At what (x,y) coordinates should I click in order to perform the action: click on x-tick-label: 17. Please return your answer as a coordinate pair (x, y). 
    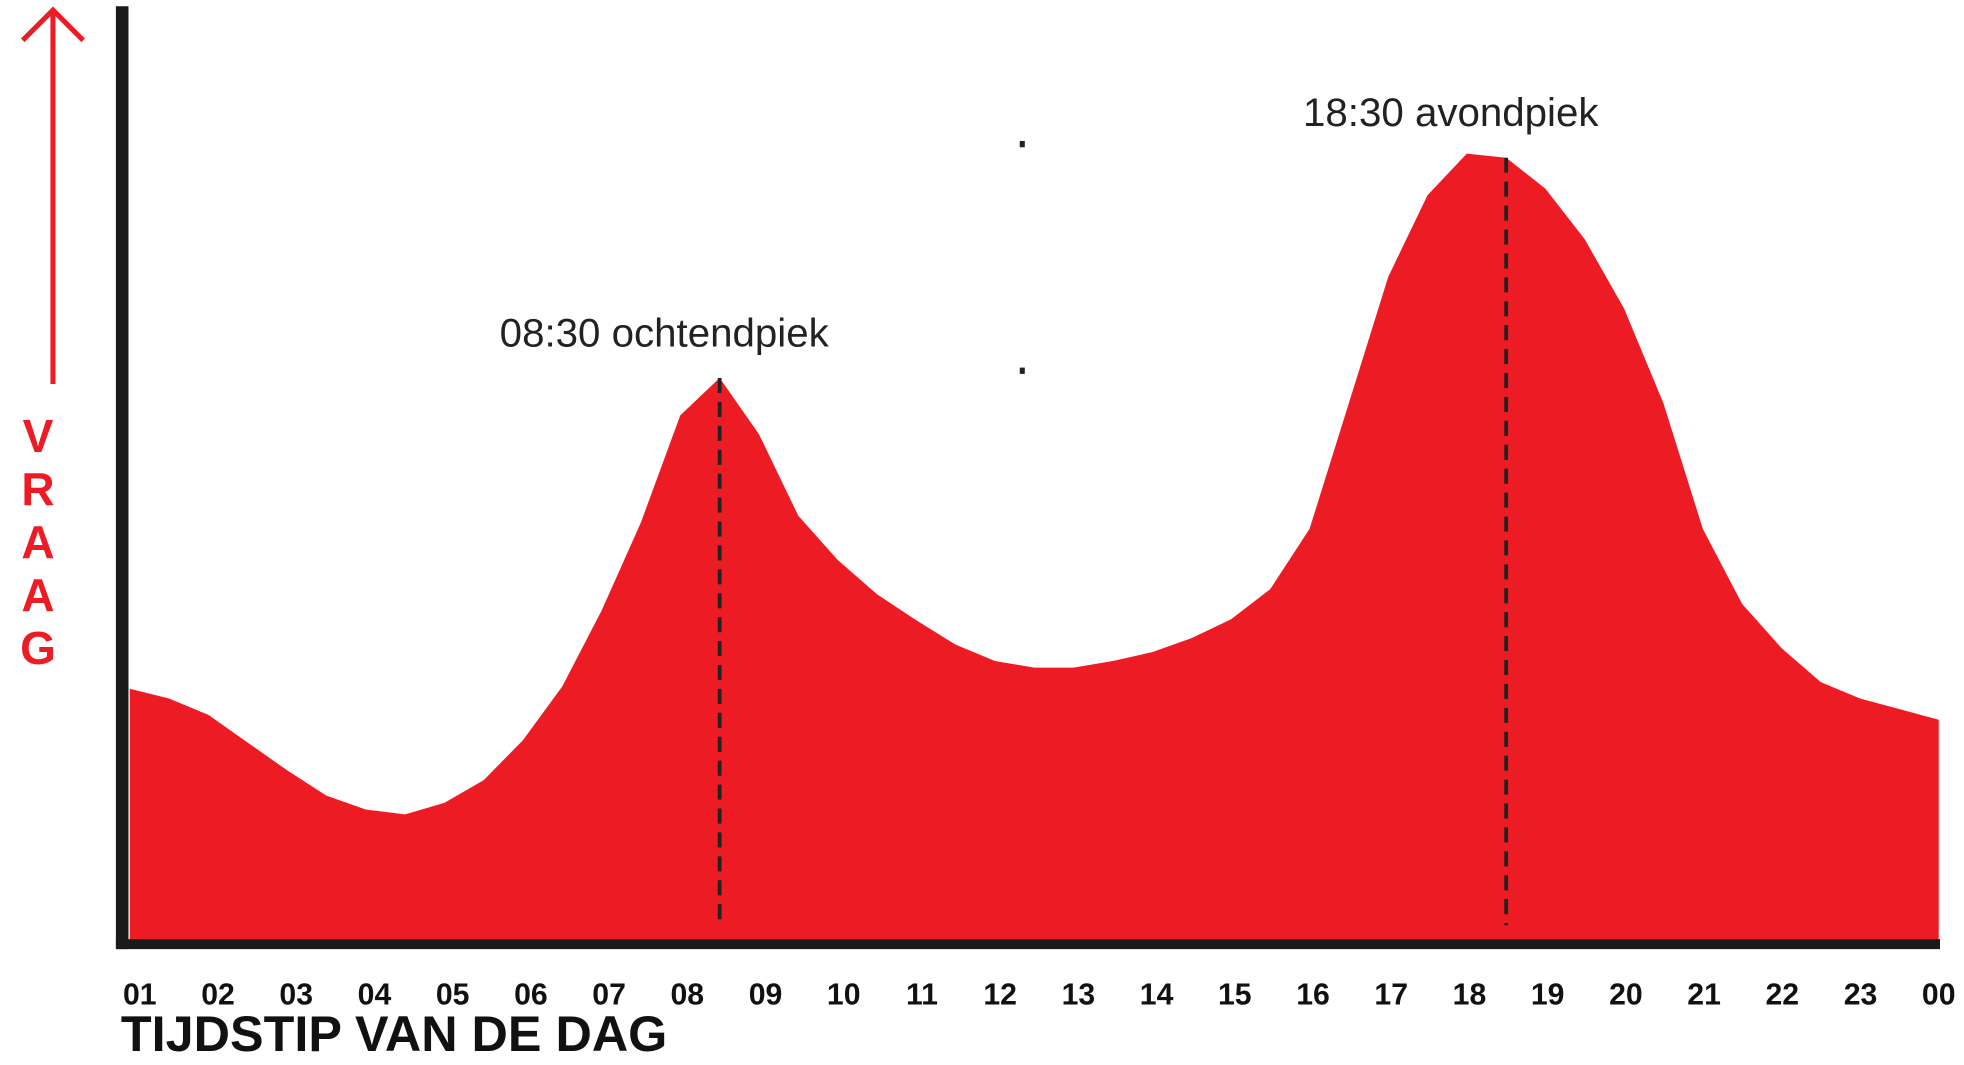
    Looking at the image, I should click on (1391, 995).